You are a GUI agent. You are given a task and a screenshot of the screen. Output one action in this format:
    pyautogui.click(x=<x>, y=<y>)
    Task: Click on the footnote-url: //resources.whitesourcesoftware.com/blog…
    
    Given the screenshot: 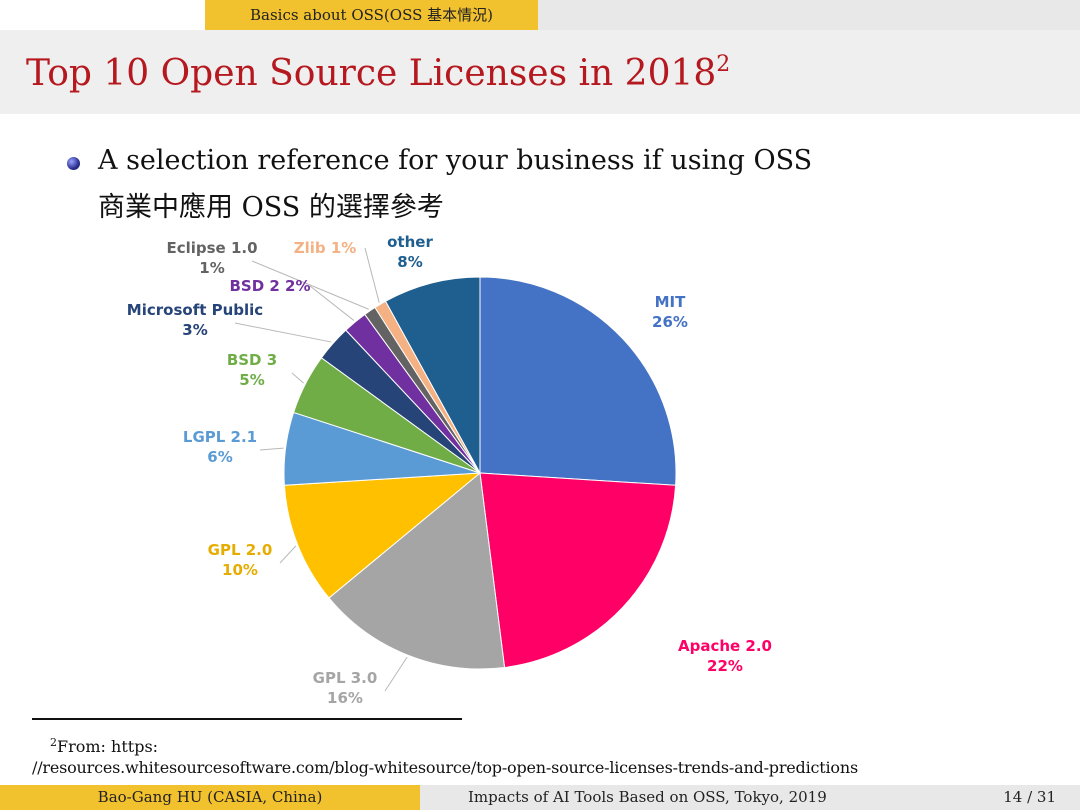 What is the action you would take?
    pyautogui.click(x=445, y=767)
    